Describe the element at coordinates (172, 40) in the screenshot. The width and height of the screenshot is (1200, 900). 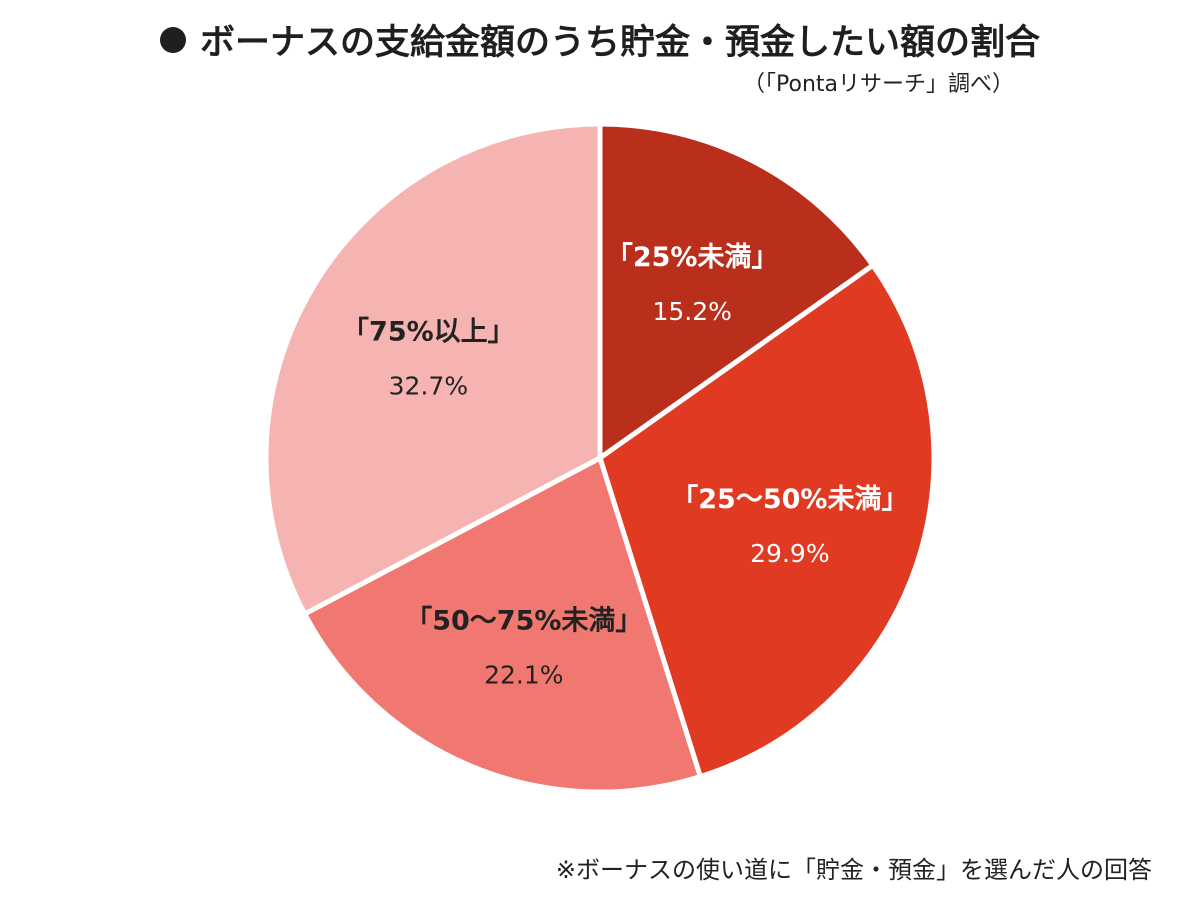
I see `title-bullet-icon` at that location.